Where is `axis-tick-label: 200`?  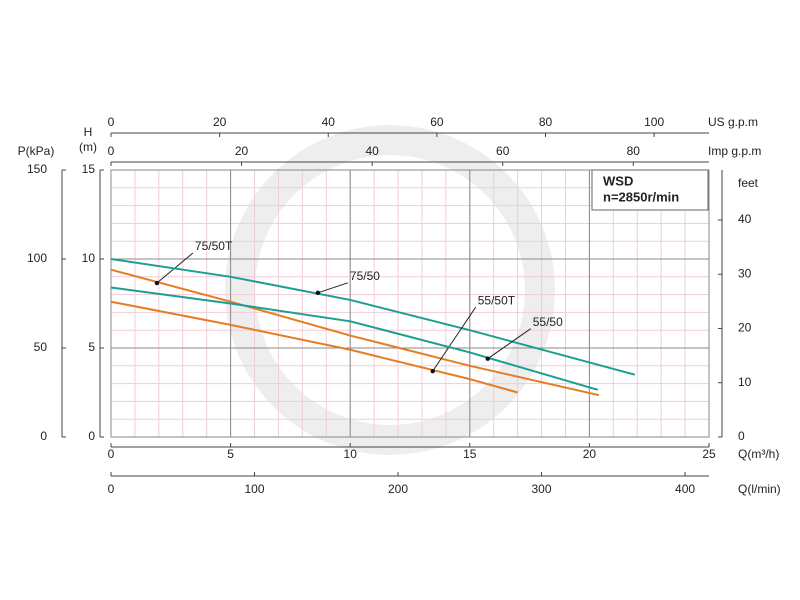 axis-tick-label: 200 is located at coordinates (398, 489).